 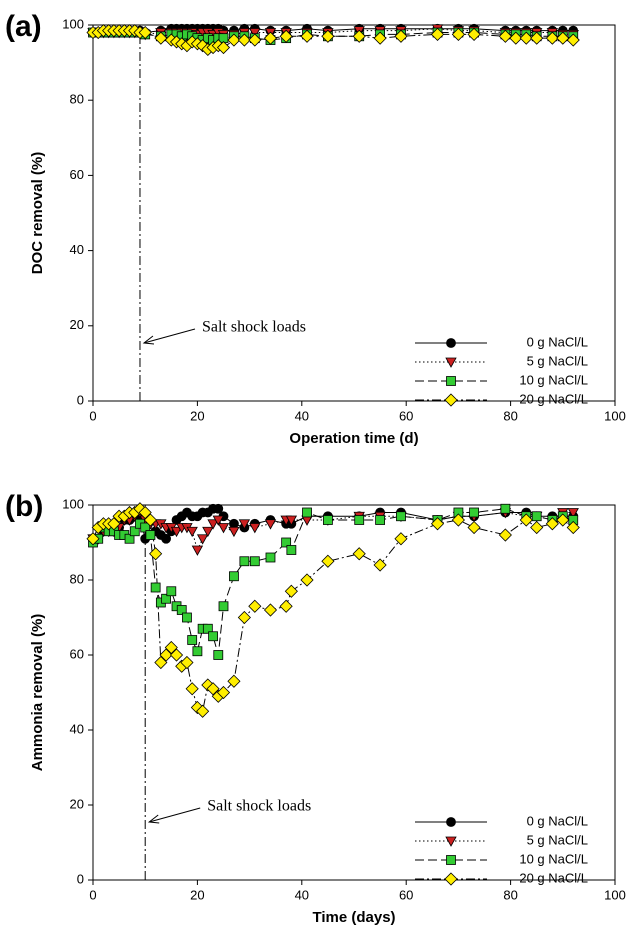 What do you see at coordinates (302, 894) in the screenshot?
I see `x-tick-label: 40` at bounding box center [302, 894].